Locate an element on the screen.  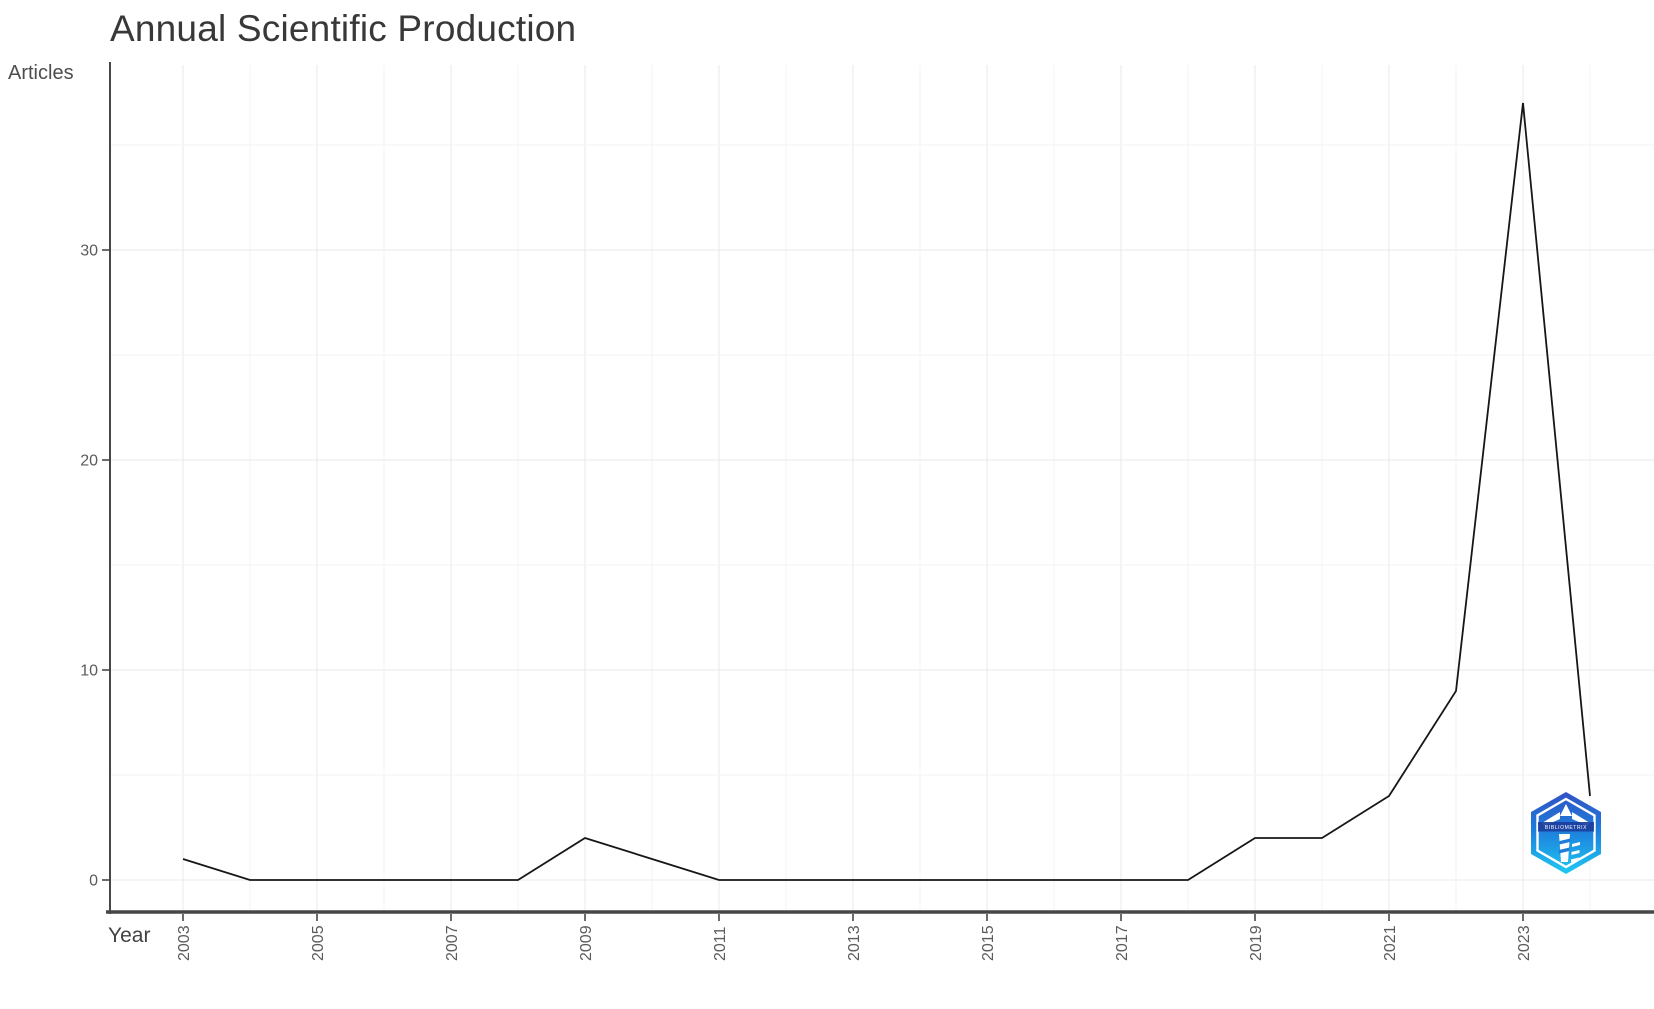
y-tick-label: 0 is located at coordinates (93, 881).